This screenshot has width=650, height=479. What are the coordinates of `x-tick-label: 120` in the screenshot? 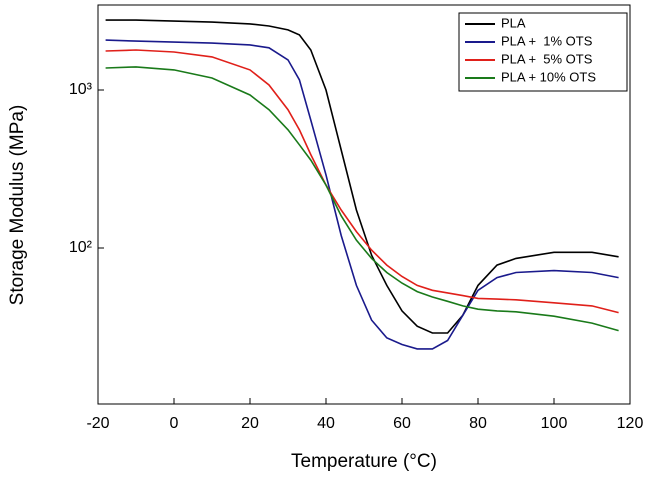 It's located at (630, 423).